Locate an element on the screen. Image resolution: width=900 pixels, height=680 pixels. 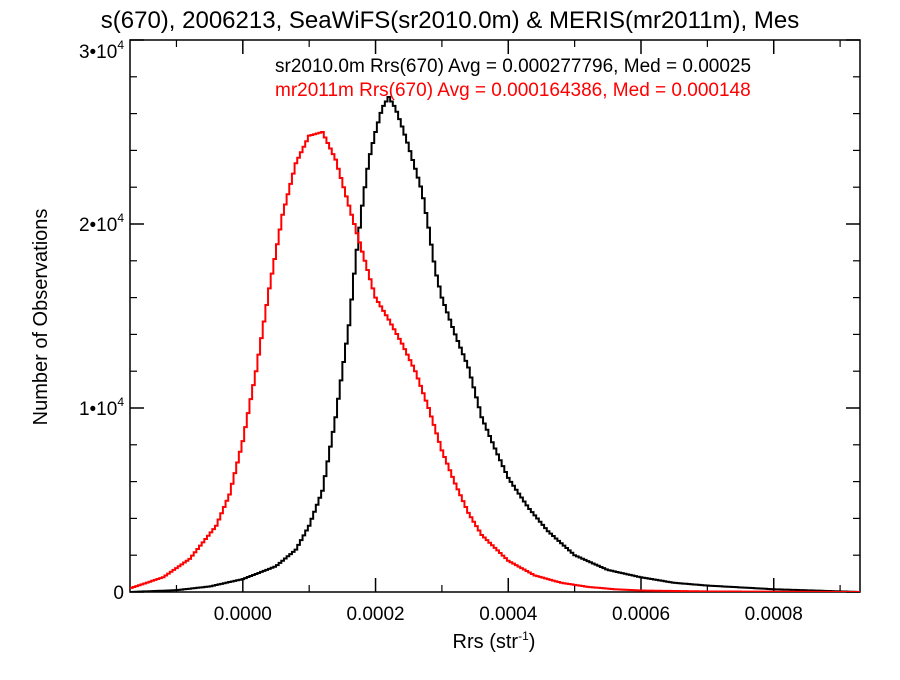
y-tick-label-sup-1: 4 is located at coordinates (120, 402).